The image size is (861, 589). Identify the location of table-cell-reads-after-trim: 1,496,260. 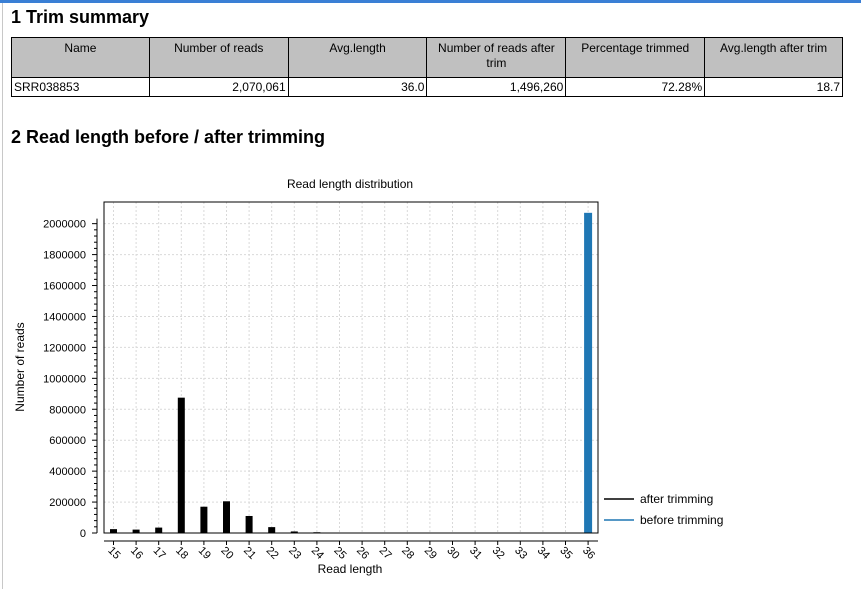
(496, 87).